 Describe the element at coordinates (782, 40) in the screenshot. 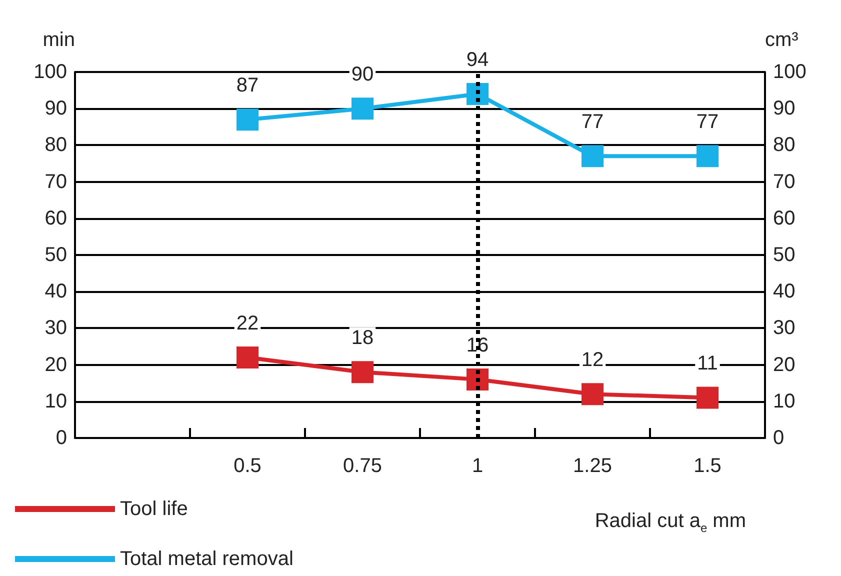

I see `y2-axis-title: cm³` at that location.